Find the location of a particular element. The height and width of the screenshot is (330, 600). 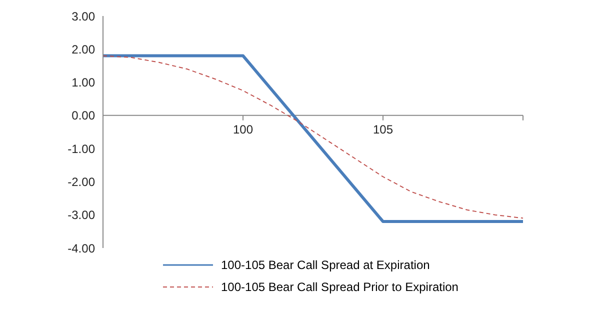

y-tick-label: 0.00 is located at coordinates (84, 115).